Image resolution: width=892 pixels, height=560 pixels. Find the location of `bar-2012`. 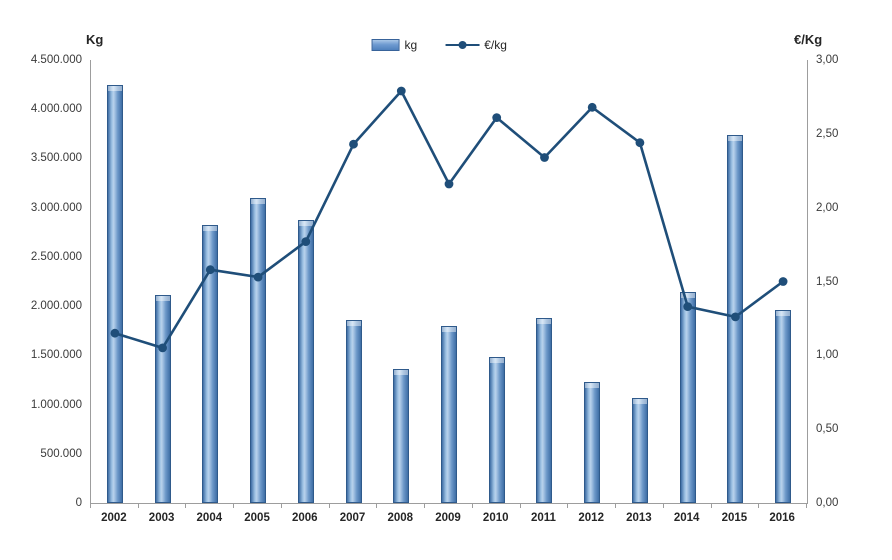

bar-2012 is located at coordinates (592, 442).